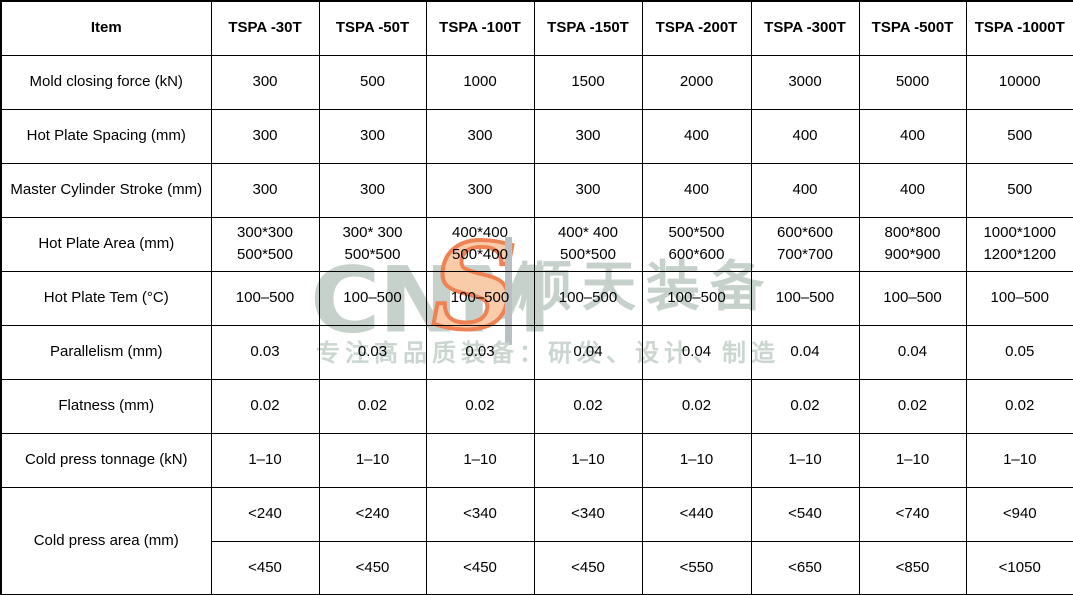  I want to click on spec-cell: 5000, so click(912, 82).